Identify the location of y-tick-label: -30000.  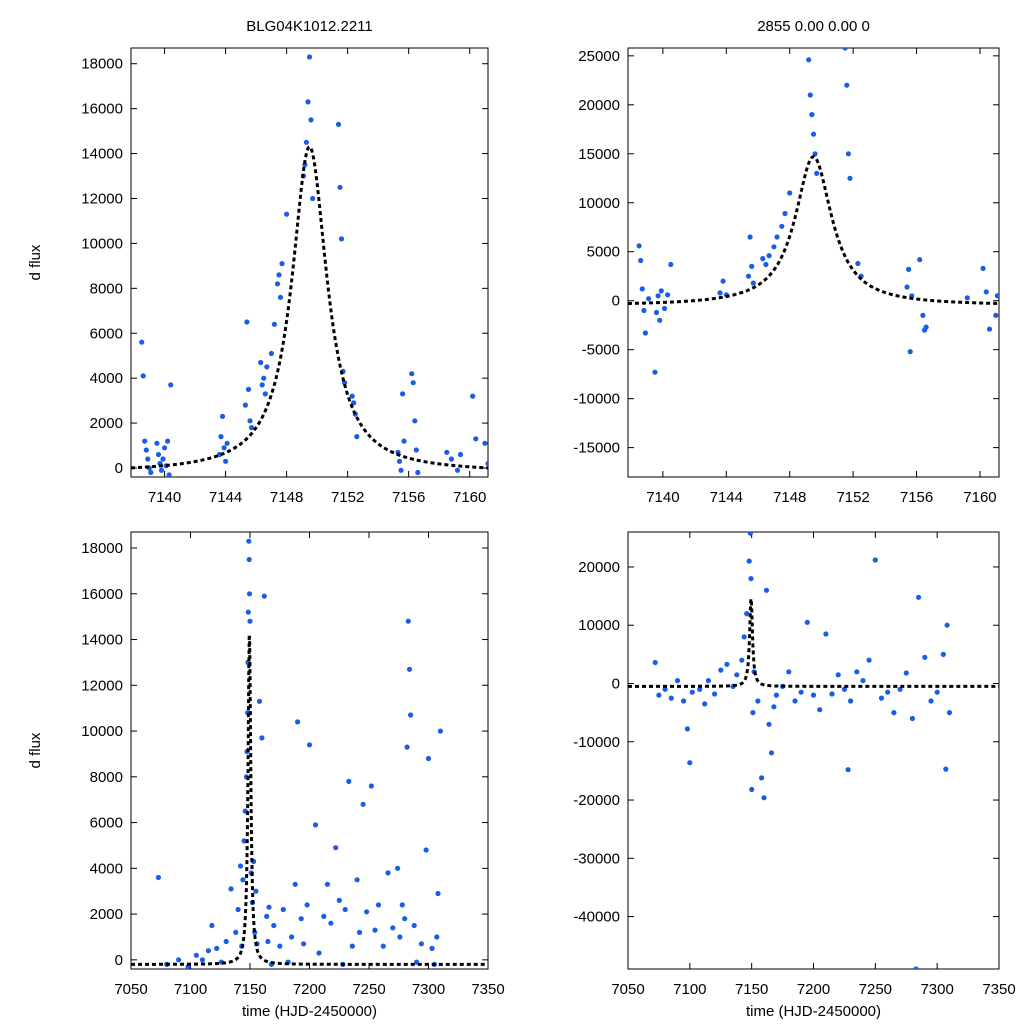
(596, 858).